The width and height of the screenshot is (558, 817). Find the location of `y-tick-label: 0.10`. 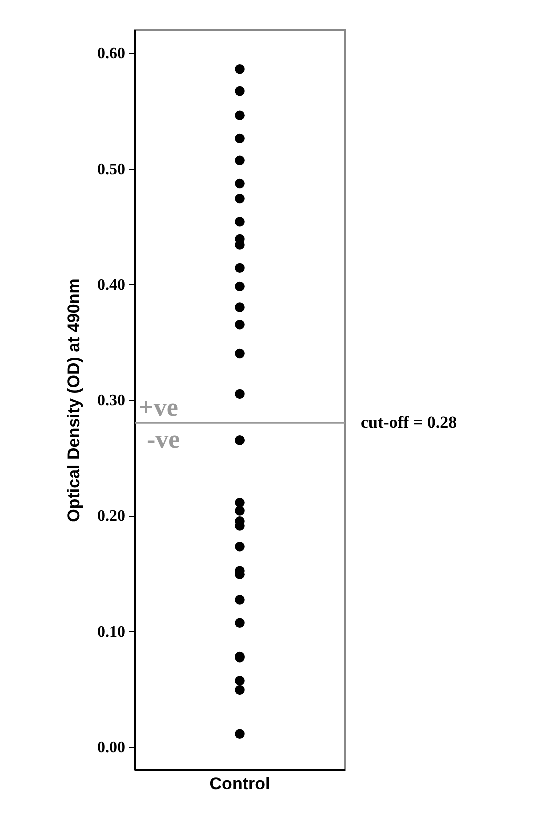

y-tick-label: 0.10 is located at coordinates (112, 632).